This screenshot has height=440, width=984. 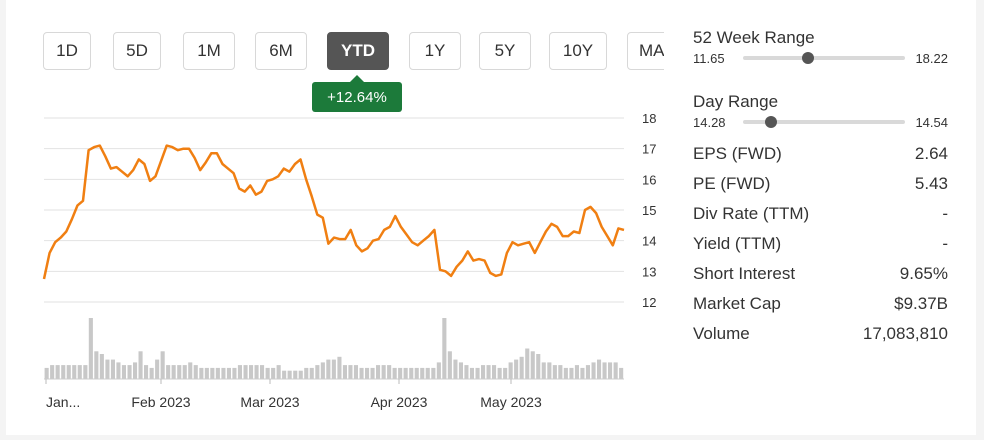 I want to click on day-range-label: Day Range, so click(x=736, y=101).